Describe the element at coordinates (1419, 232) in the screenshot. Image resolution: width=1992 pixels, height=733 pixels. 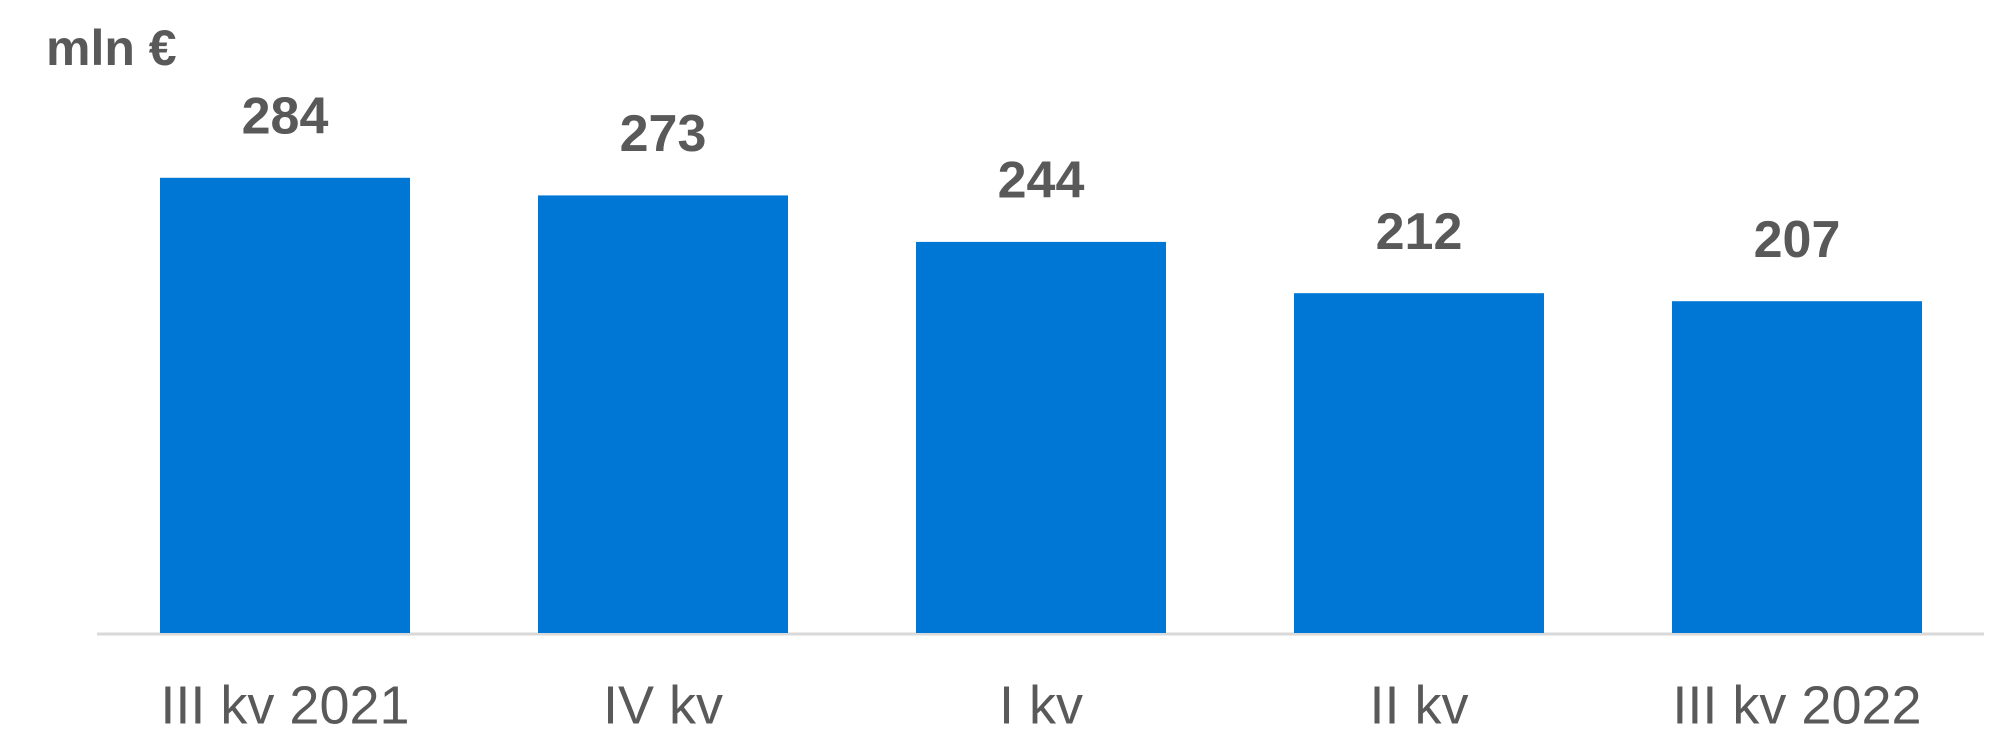
I see `value-label: 212` at that location.